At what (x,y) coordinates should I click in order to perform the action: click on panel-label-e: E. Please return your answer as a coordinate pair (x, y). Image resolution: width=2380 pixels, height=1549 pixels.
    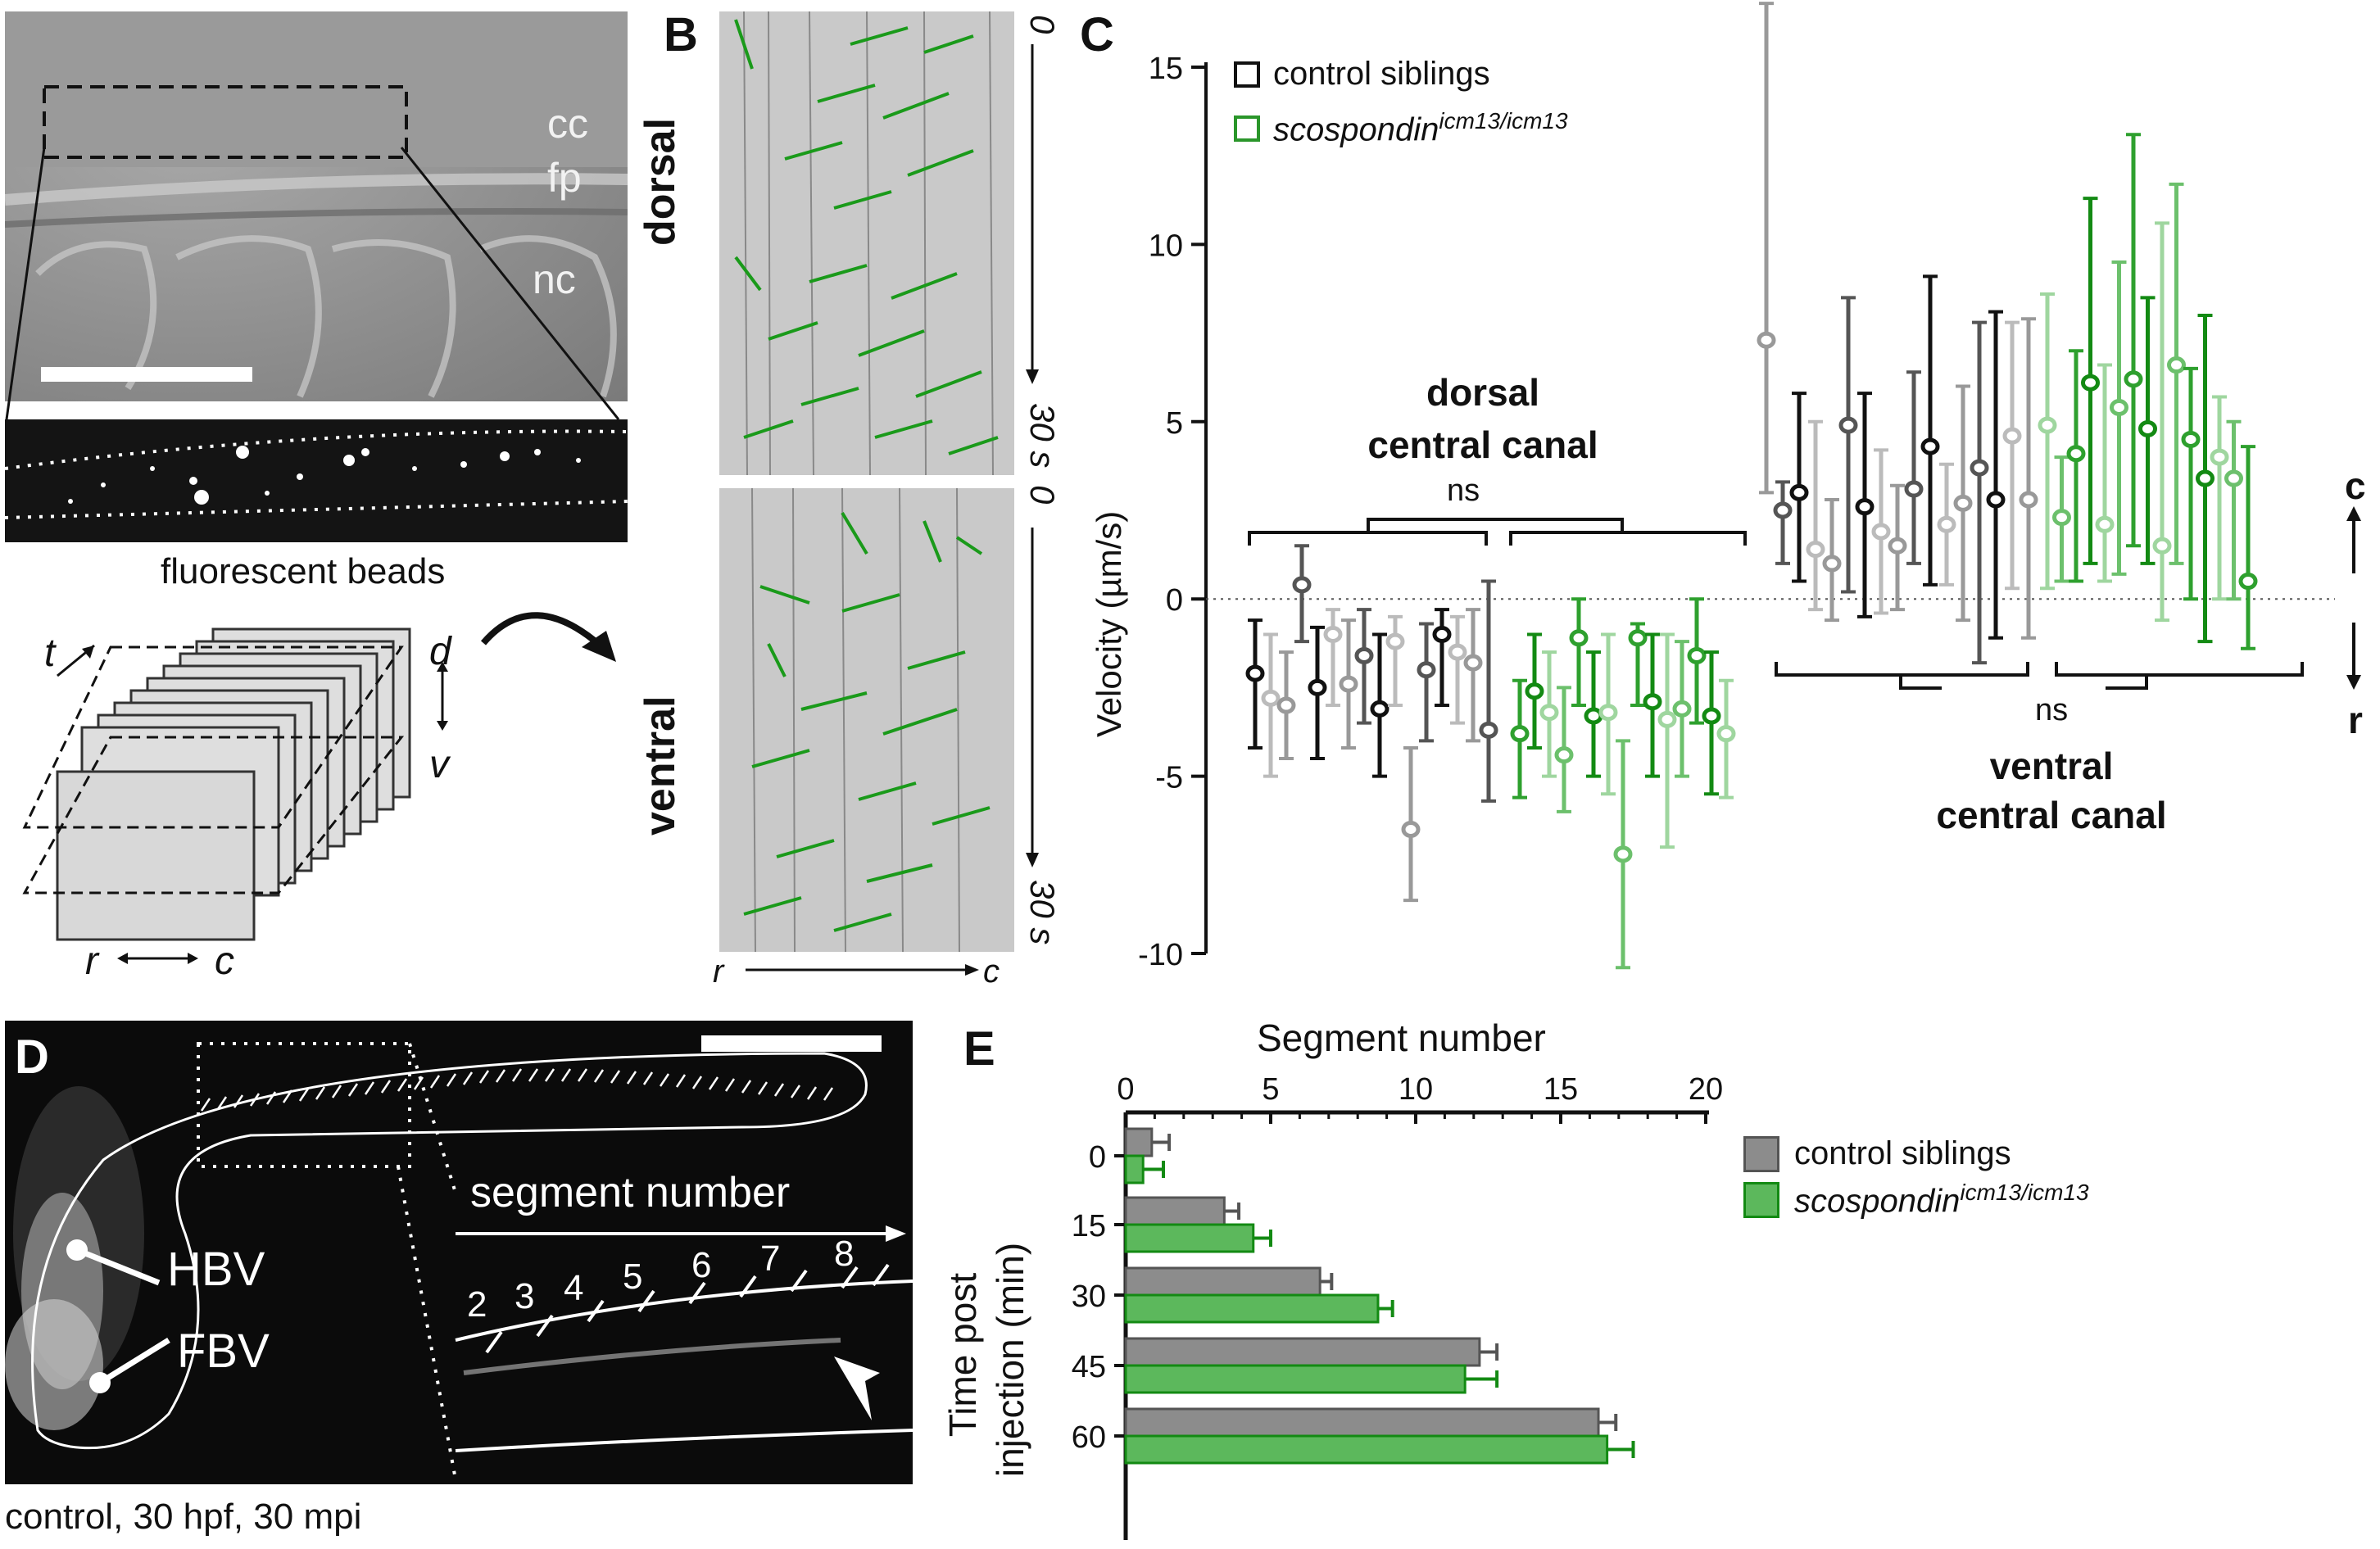
    Looking at the image, I should click on (979, 1049).